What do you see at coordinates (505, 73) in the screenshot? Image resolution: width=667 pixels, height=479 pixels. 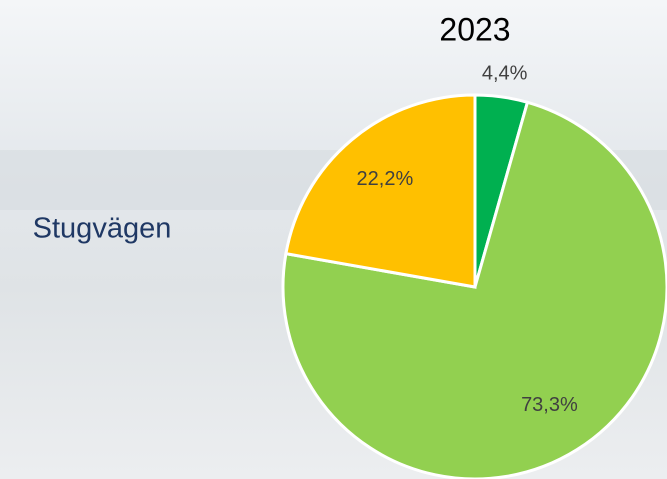 I see `data-label: 4,4%` at bounding box center [505, 73].